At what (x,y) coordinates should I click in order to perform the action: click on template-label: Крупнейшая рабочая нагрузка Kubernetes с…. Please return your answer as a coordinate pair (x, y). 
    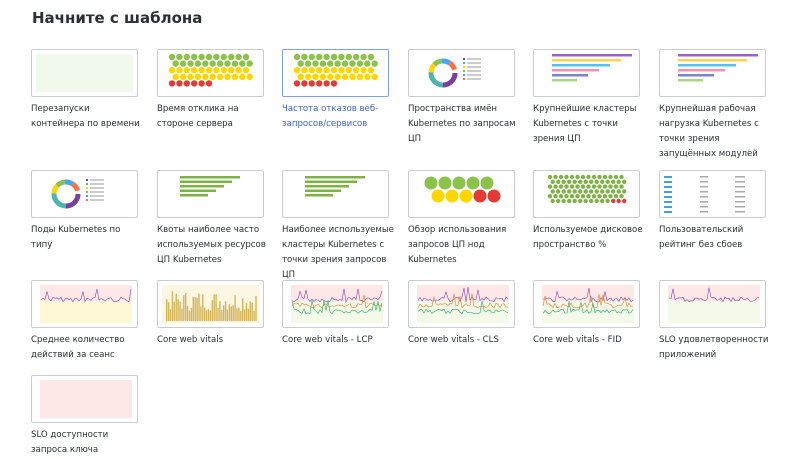
    Looking at the image, I should click on (709, 131).